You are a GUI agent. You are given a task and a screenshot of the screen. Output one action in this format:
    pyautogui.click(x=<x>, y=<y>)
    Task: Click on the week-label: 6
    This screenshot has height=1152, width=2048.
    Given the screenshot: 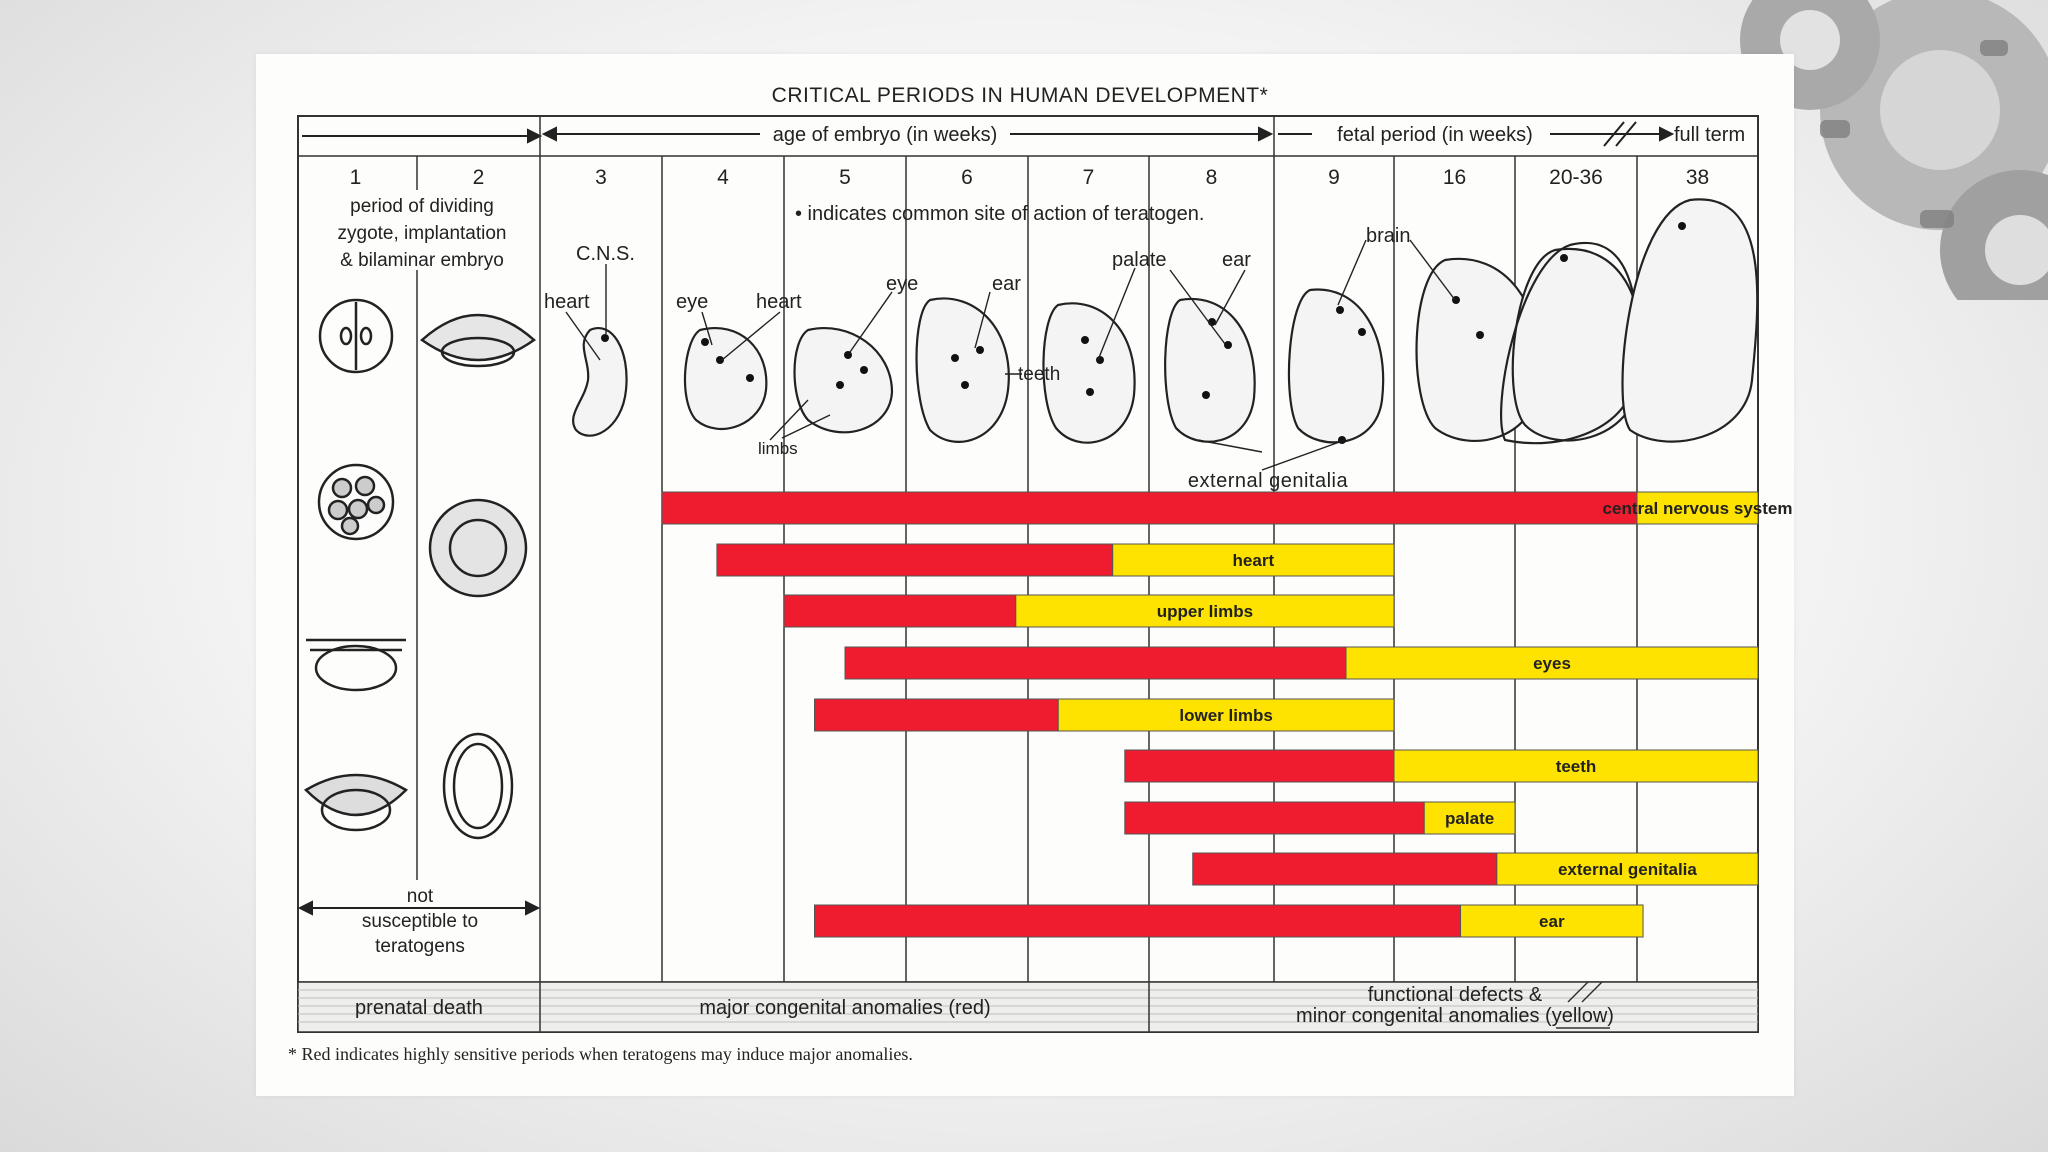 What is the action you would take?
    pyautogui.click(x=967, y=177)
    